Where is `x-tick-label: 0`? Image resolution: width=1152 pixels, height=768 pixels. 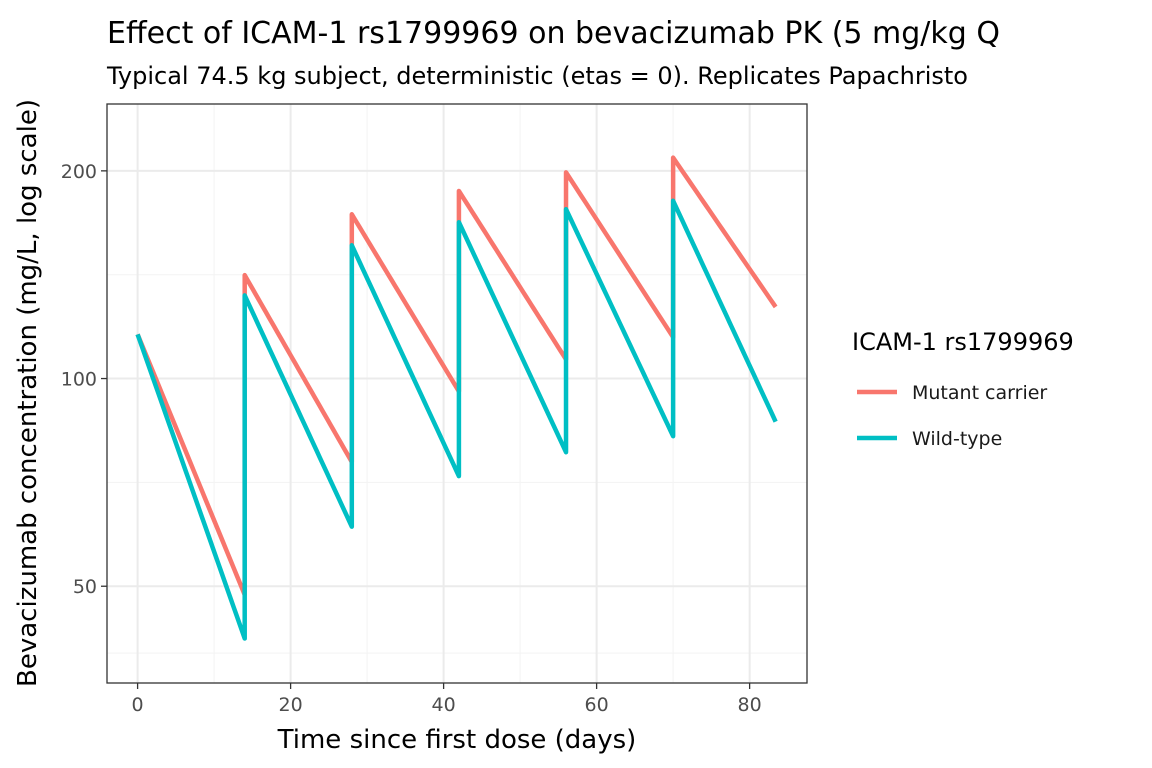 x-tick-label: 0 is located at coordinates (138, 705).